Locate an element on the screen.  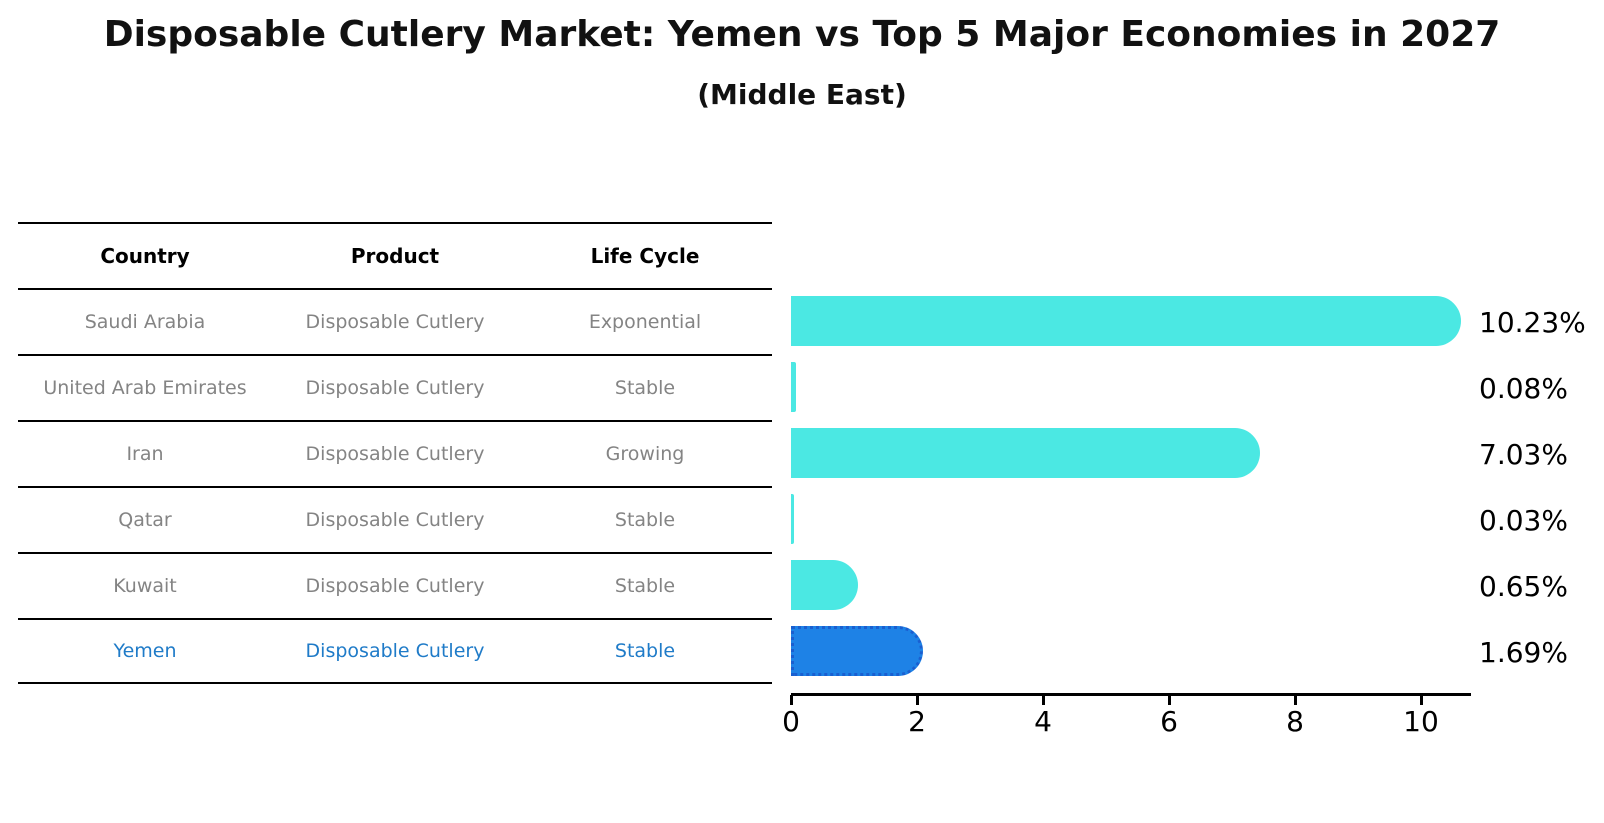
country-cell: Qatar is located at coordinates (145, 520).